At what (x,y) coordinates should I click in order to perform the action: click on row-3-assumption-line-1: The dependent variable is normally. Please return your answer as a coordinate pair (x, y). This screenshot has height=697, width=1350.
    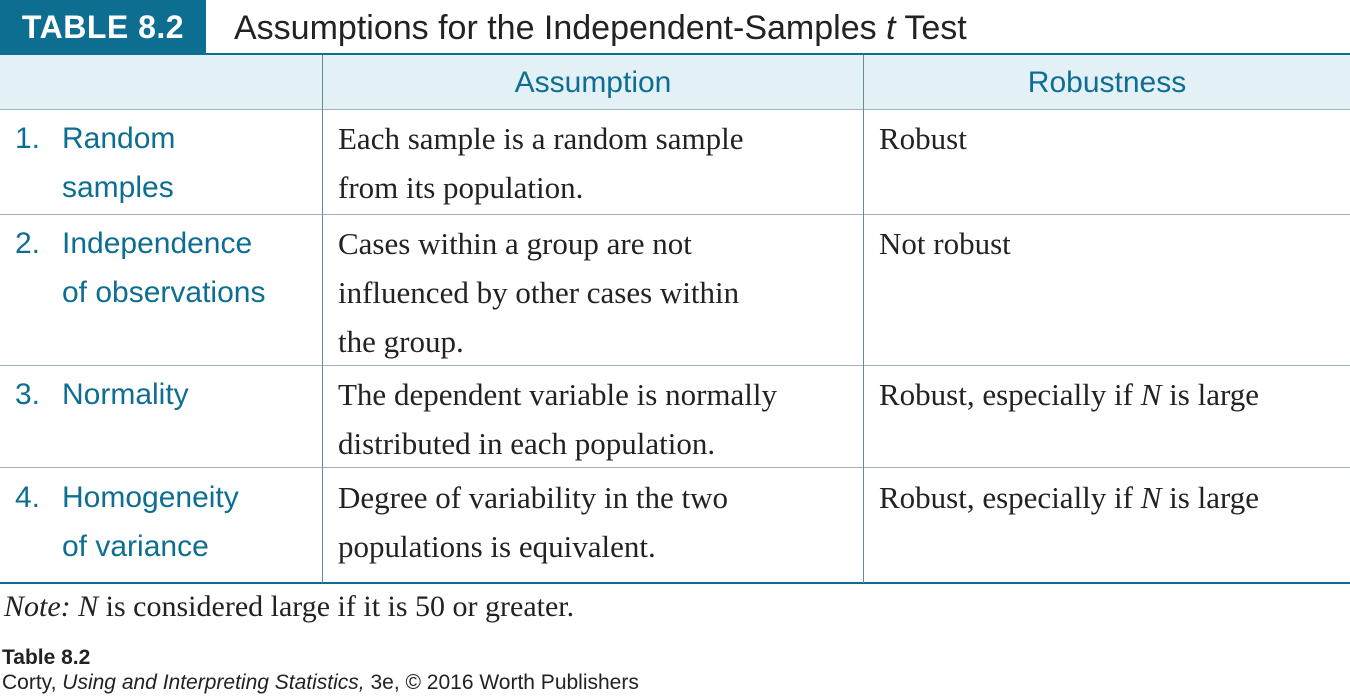
    Looking at the image, I should click on (558, 394).